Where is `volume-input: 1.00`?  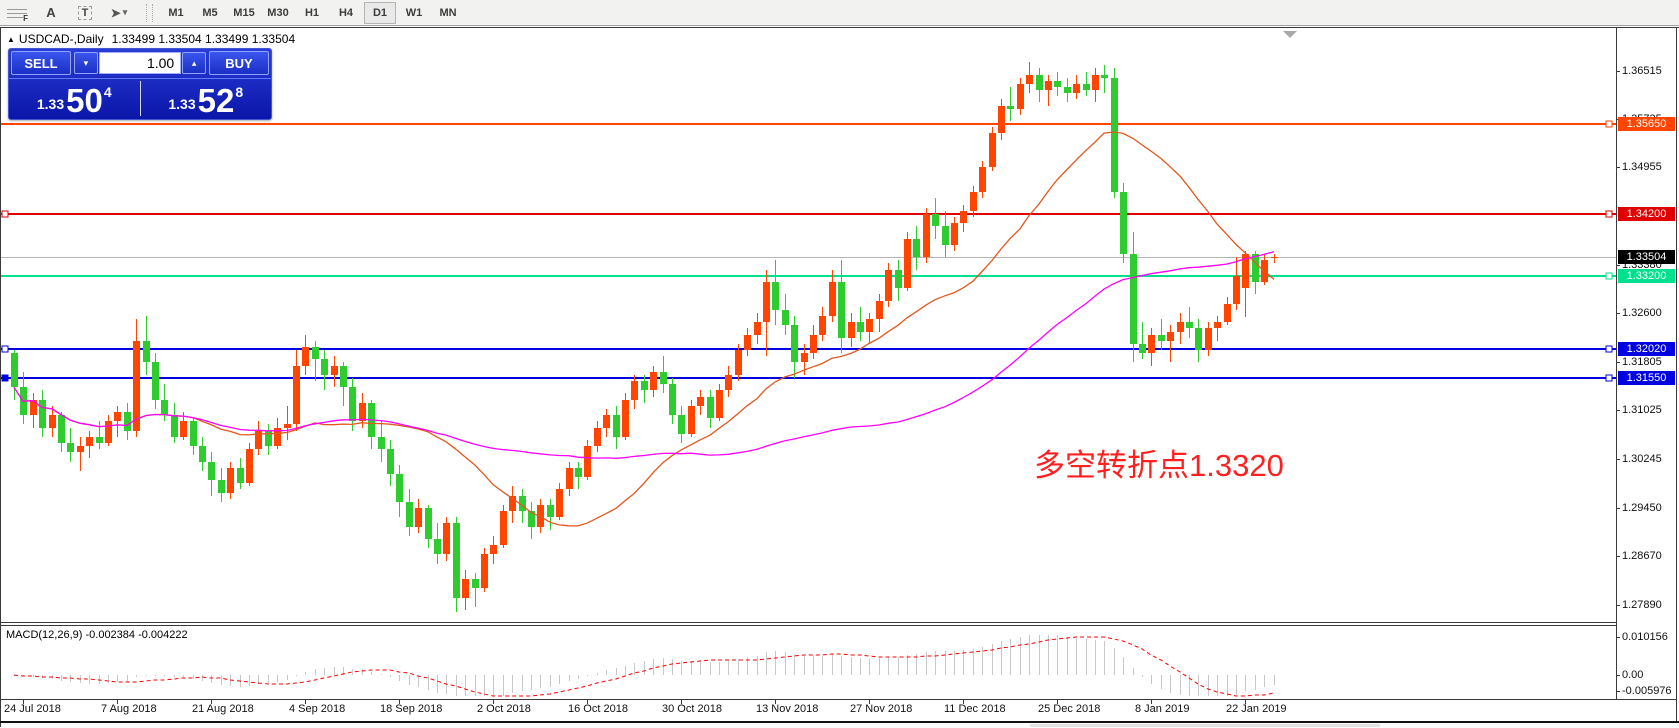
volume-input: 1.00 is located at coordinates (140, 63).